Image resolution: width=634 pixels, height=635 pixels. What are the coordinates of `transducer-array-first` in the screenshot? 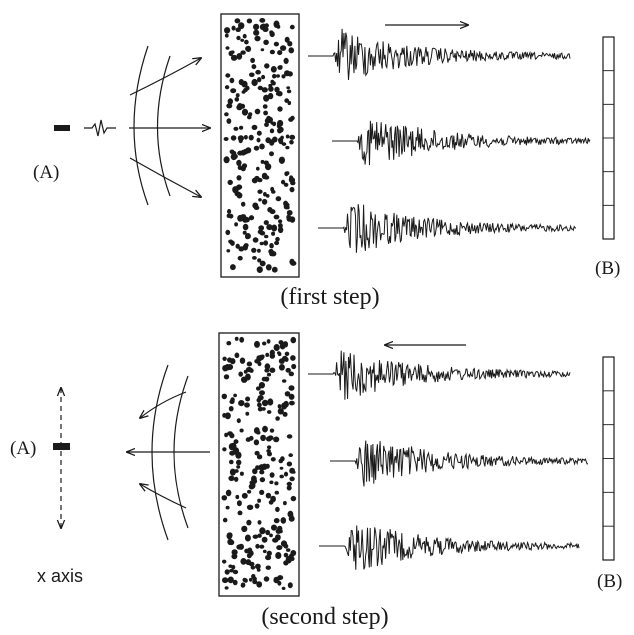 It's located at (608, 138).